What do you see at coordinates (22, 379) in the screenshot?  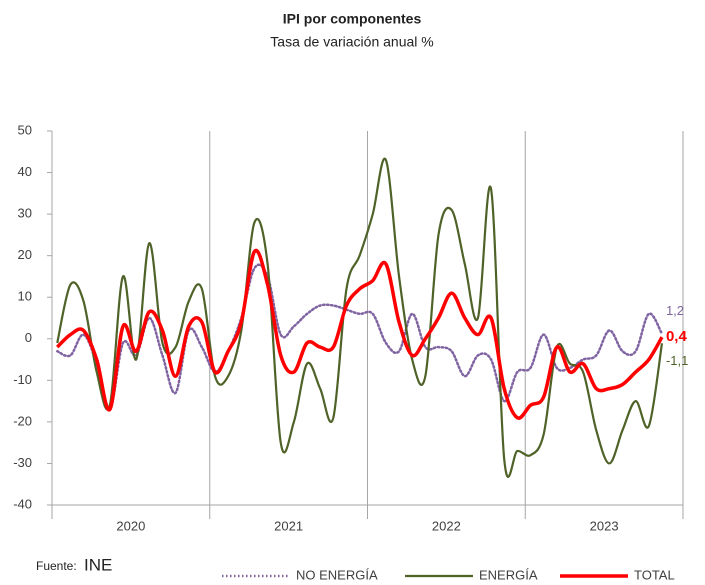 I see `y-tick-label: -10` at bounding box center [22, 379].